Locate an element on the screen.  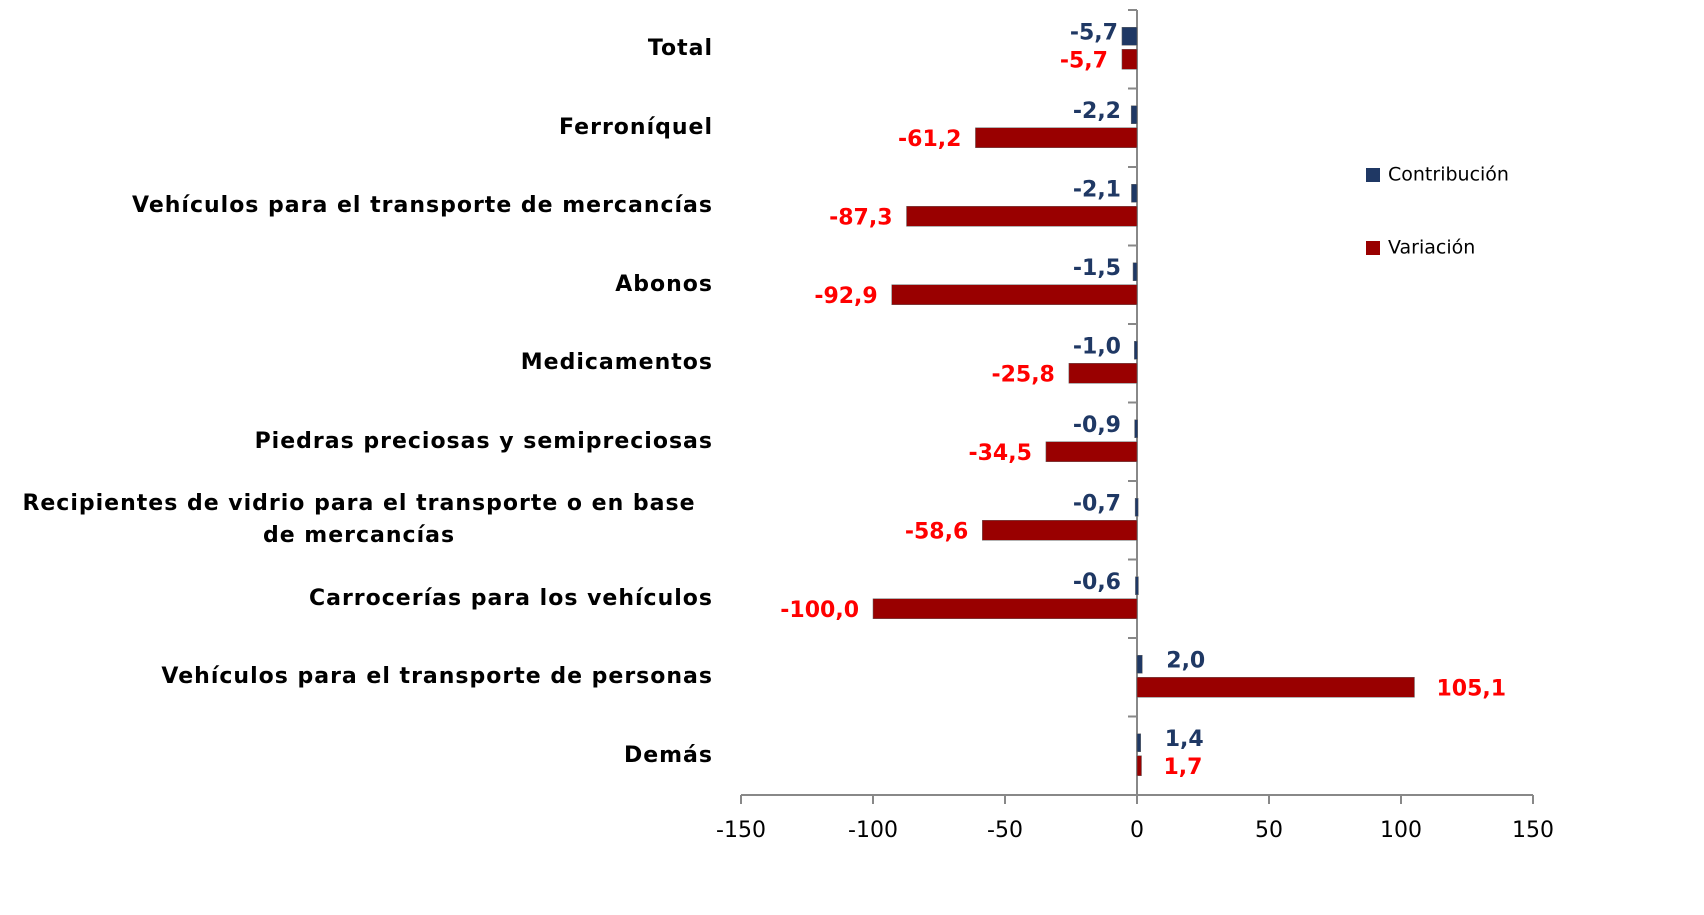
data-label: -58,6 is located at coordinates (936, 531).